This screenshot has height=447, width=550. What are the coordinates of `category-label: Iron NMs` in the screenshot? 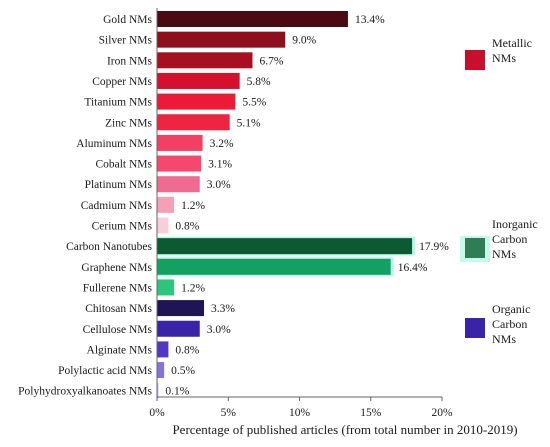 It's located at (130, 61).